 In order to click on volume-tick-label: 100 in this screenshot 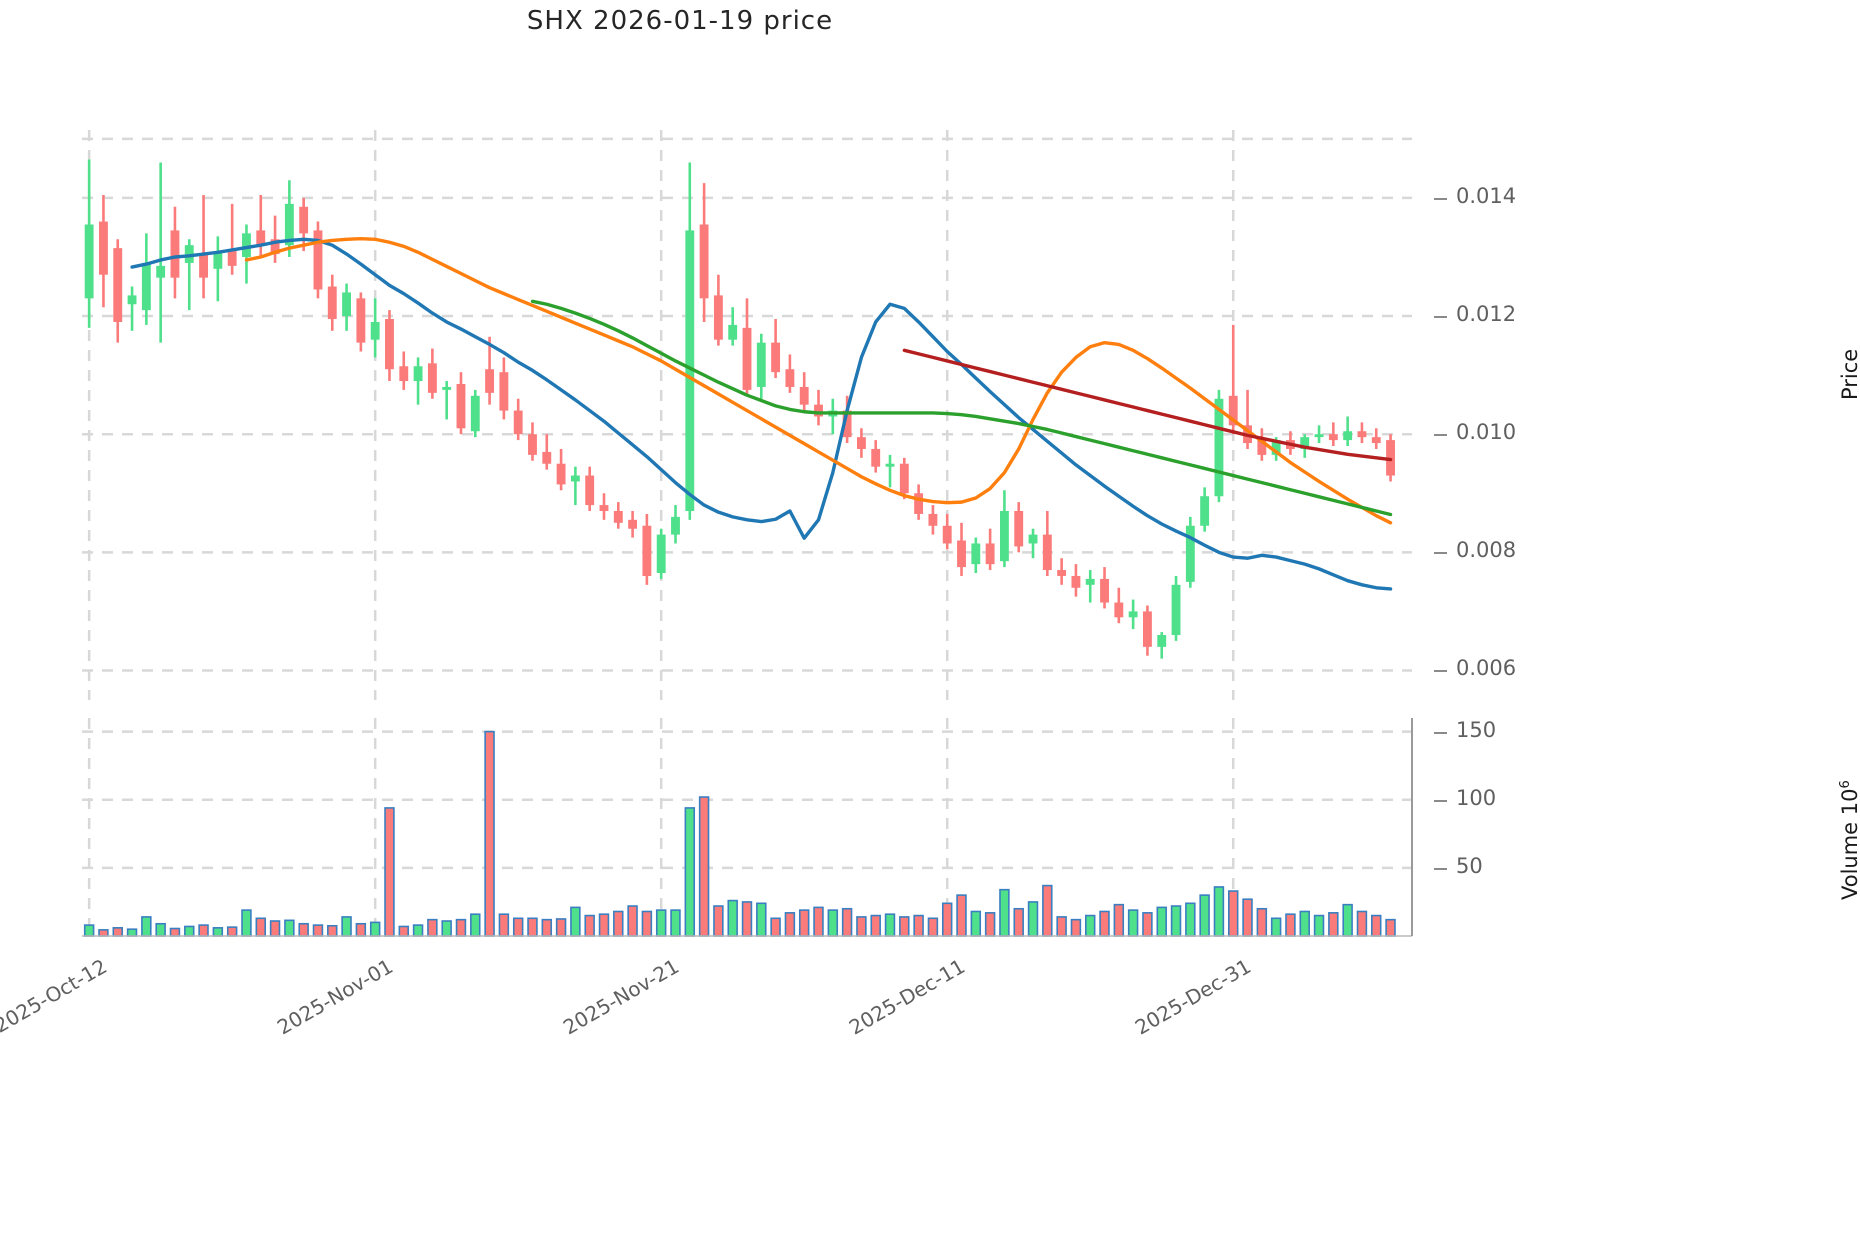, I will do `click(1476, 797)`.